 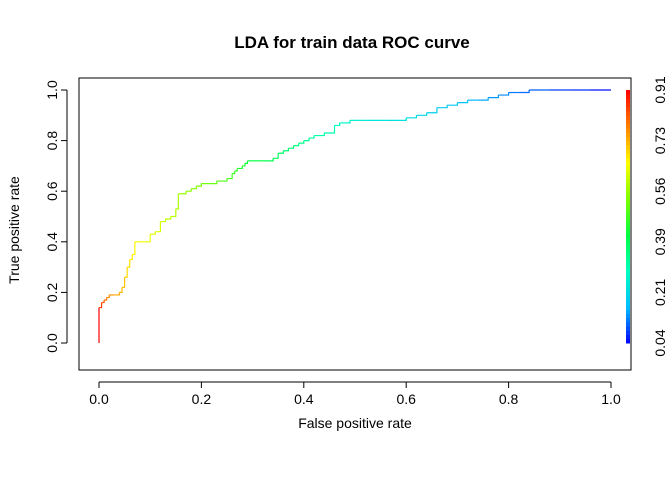 What do you see at coordinates (660, 190) in the screenshot?
I see `color-key-label: 0.56` at bounding box center [660, 190].